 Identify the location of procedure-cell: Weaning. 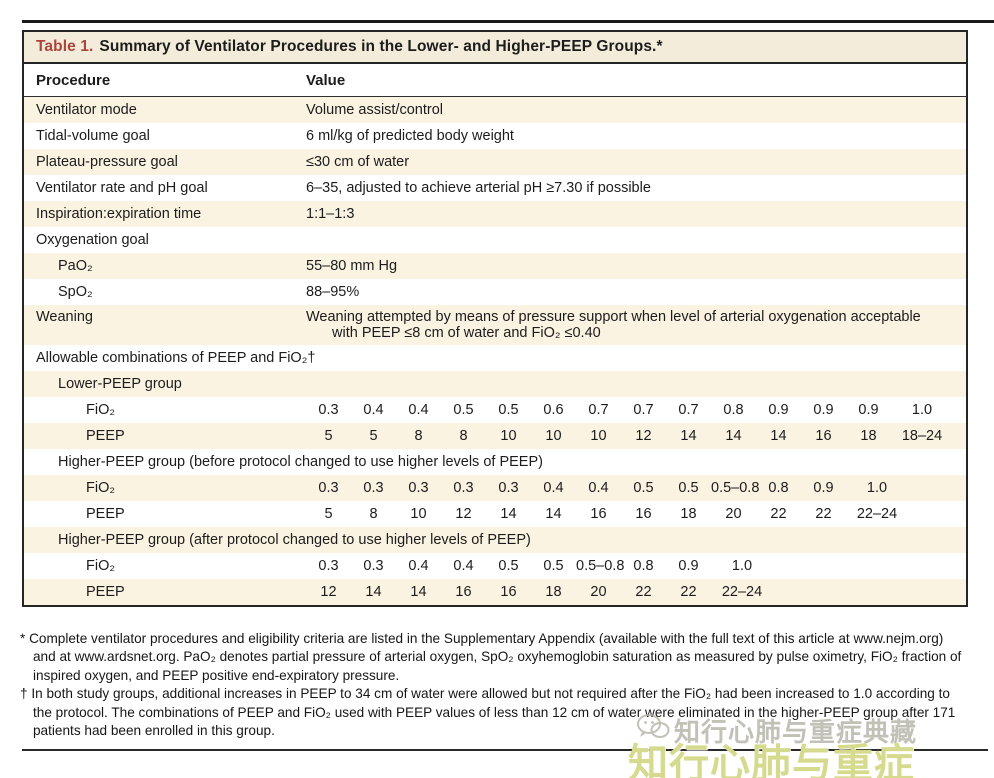
(64, 317).